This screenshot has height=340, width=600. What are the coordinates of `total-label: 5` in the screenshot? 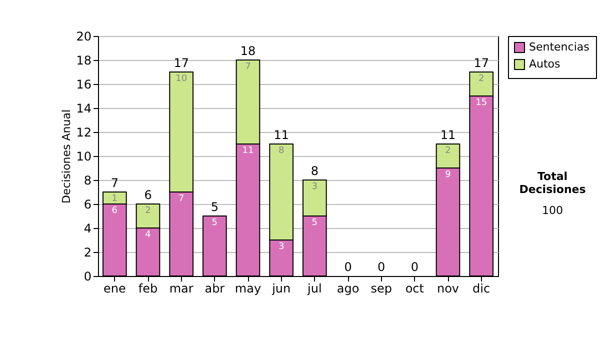 It's located at (214, 207).